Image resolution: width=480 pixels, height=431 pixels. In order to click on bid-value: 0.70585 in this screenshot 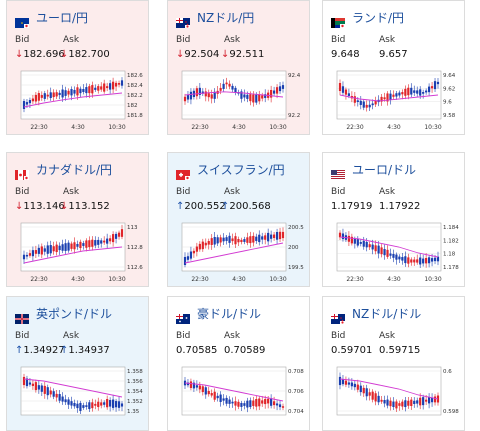, I will do `click(196, 350)`.